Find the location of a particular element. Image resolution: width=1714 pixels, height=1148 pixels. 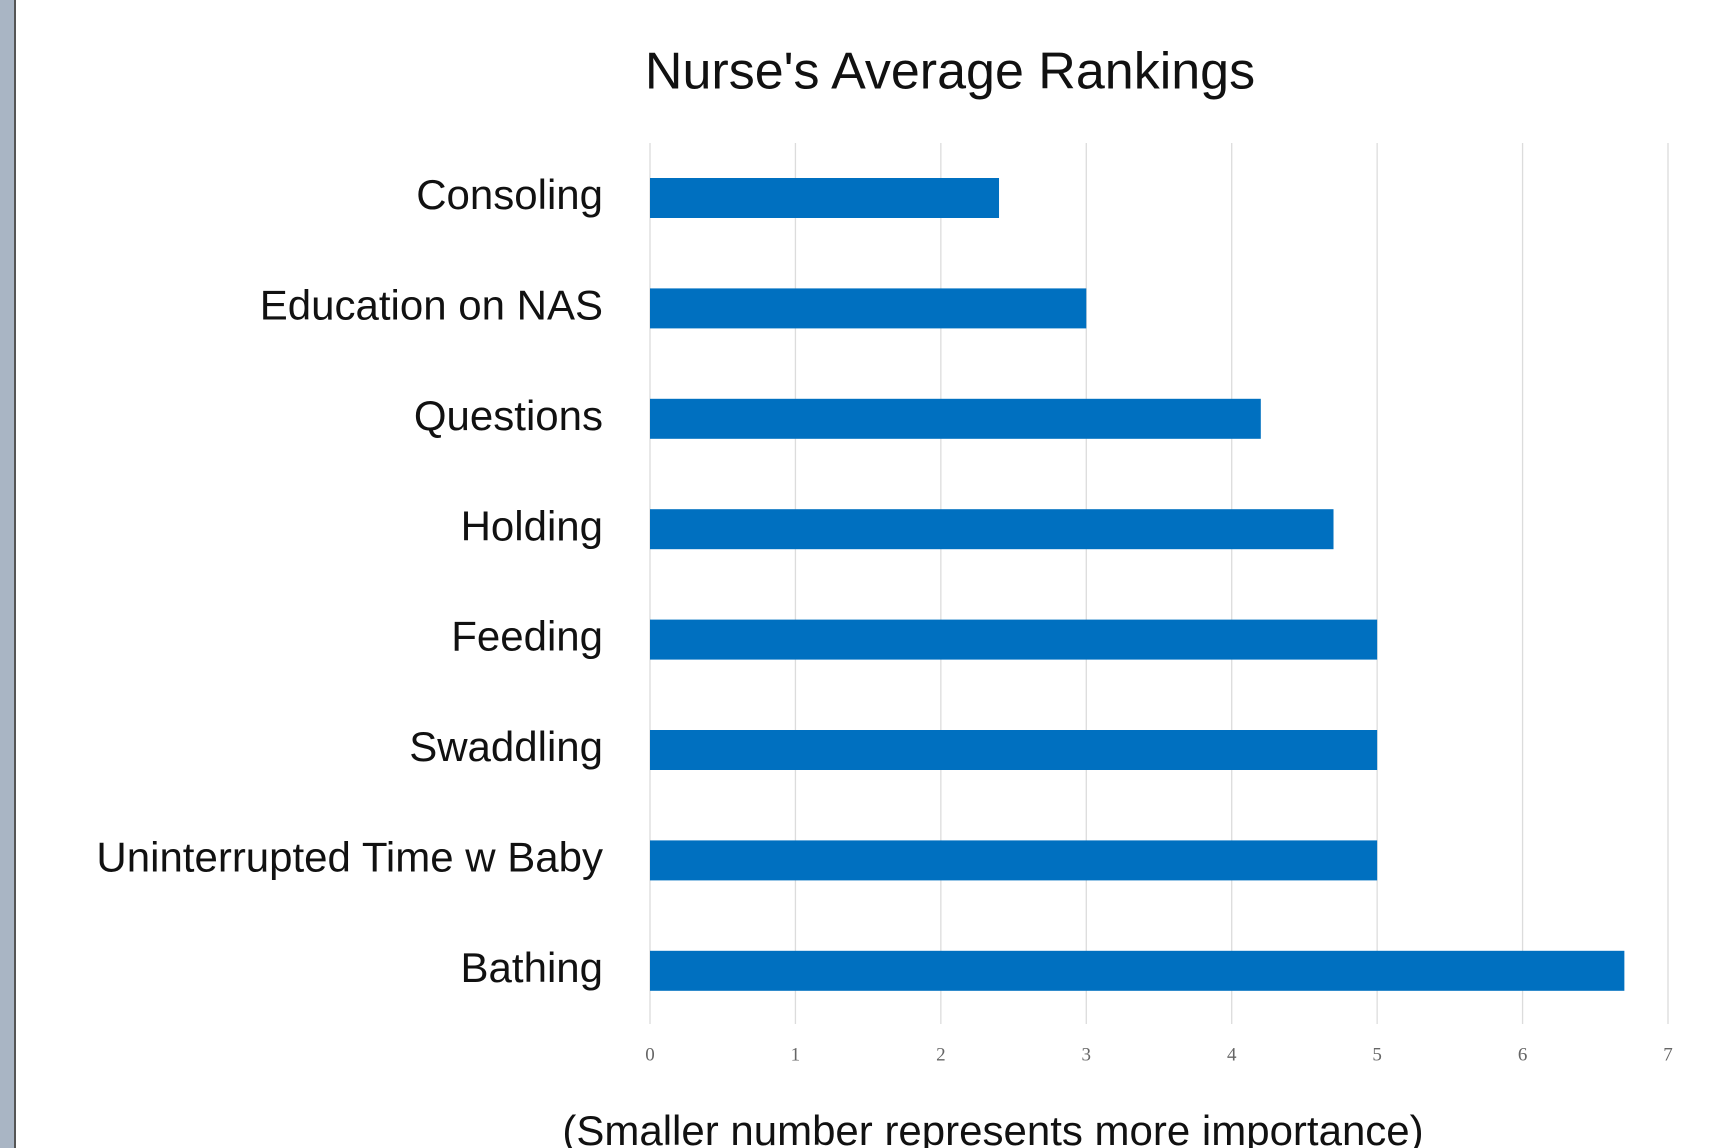

chart-title: Nurse's Average Rankings is located at coordinates (950, 72).